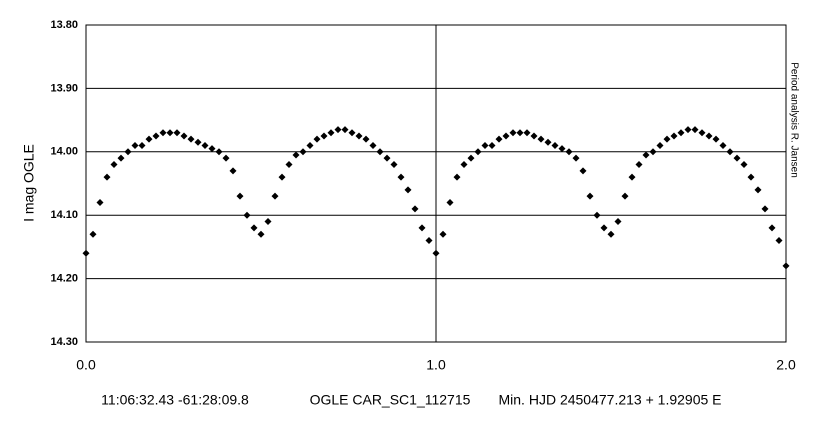 The height and width of the screenshot is (421, 813). What do you see at coordinates (64, 342) in the screenshot?
I see `y-tick-label: 14.30` at bounding box center [64, 342].